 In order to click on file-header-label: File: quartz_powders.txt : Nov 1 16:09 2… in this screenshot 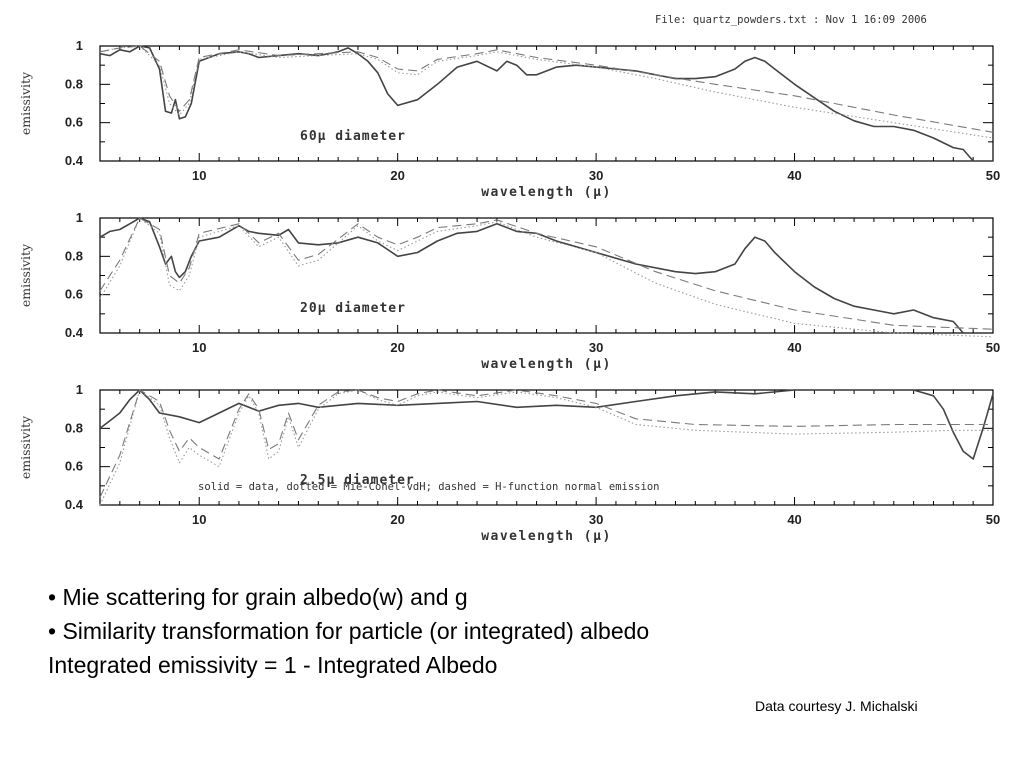, I will do `click(791, 20)`.